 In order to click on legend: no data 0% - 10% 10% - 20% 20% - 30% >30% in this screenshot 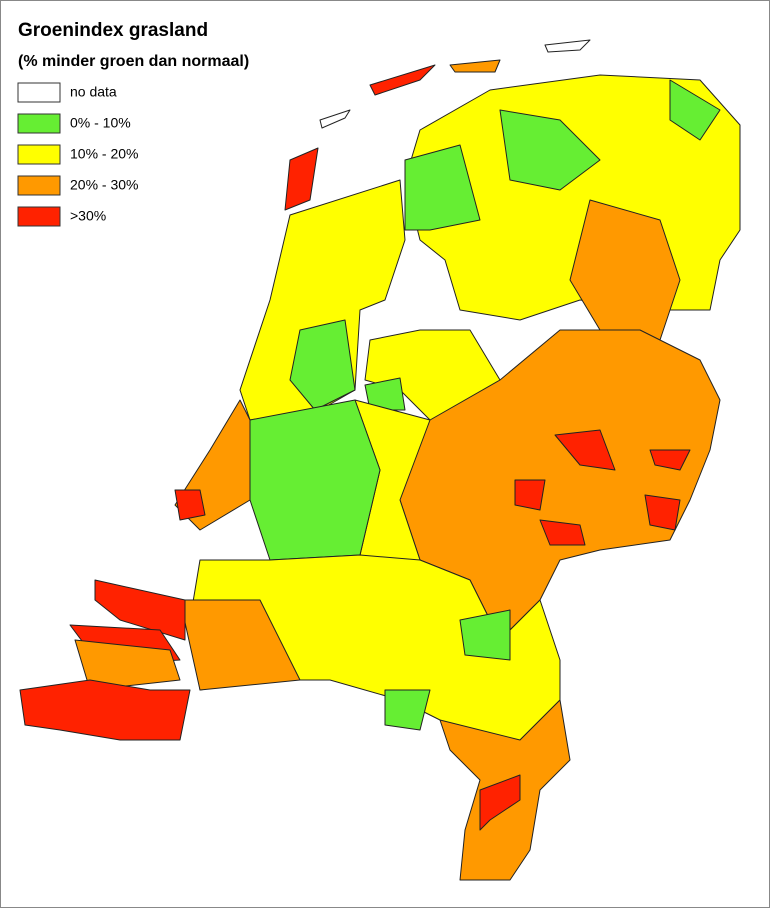, I will do `click(77, 154)`.